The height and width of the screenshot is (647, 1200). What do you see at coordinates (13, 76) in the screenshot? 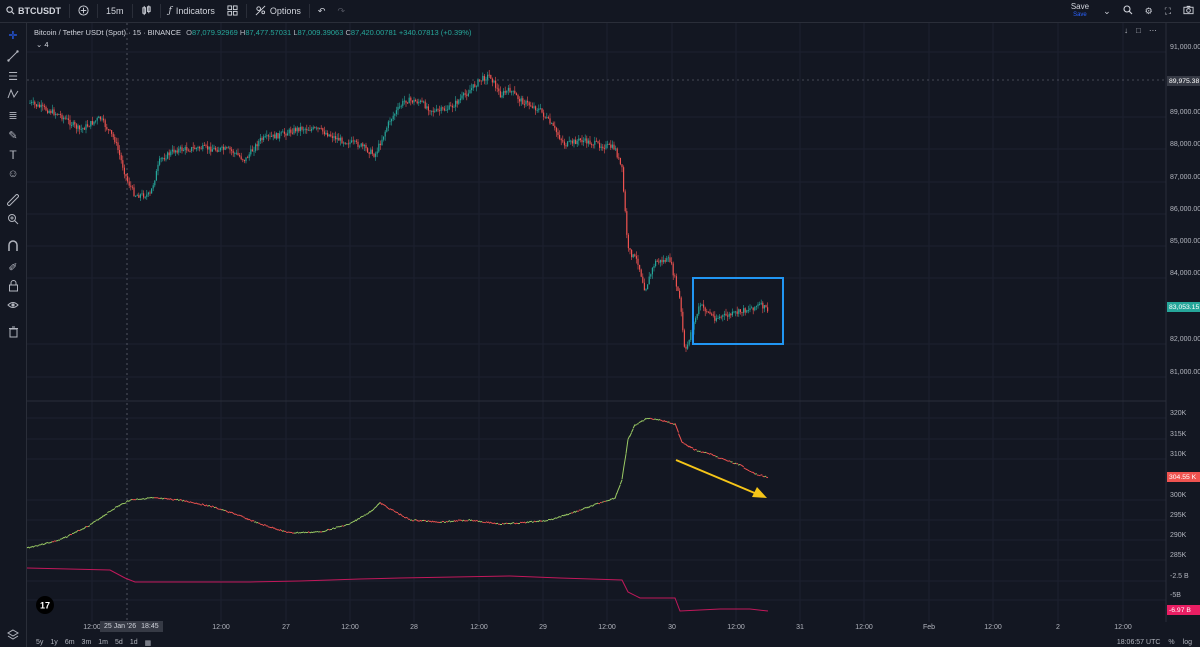
I see `fib-tool: ☰` at bounding box center [13, 76].